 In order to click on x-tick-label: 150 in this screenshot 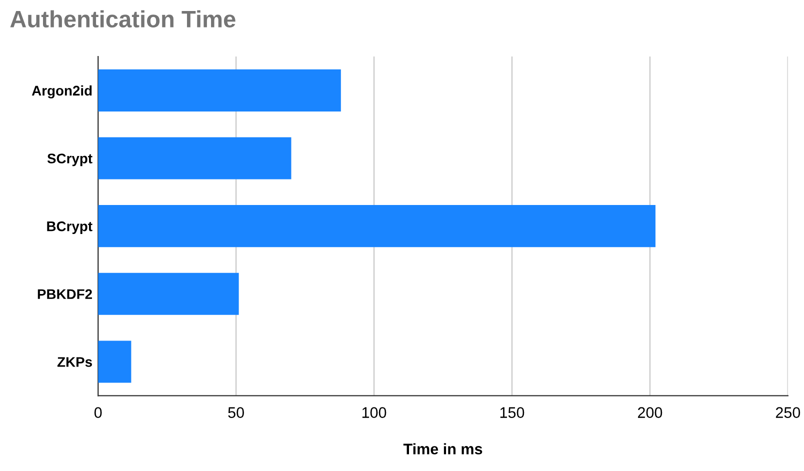, I will do `click(512, 412)`.